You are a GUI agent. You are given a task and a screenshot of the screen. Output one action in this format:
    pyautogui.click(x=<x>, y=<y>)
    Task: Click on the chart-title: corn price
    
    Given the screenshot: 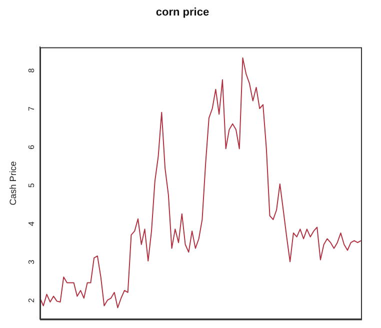 What is the action you would take?
    pyautogui.click(x=183, y=12)
    